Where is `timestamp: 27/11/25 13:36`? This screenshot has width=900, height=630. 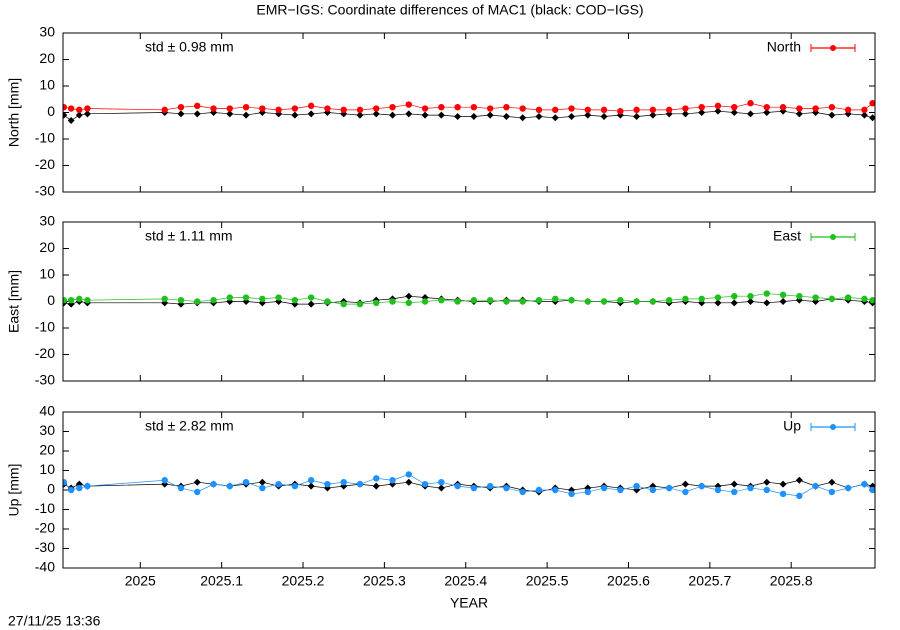 timestamp: 27/11/25 13:36 is located at coordinates (54, 621).